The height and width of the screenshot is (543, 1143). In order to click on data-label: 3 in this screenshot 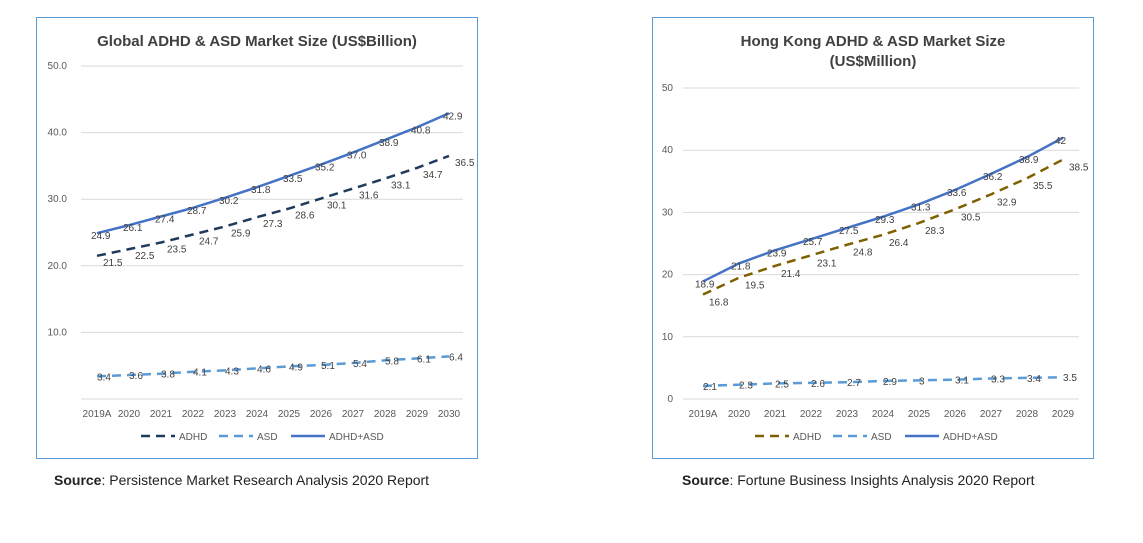, I will do `click(922, 381)`.